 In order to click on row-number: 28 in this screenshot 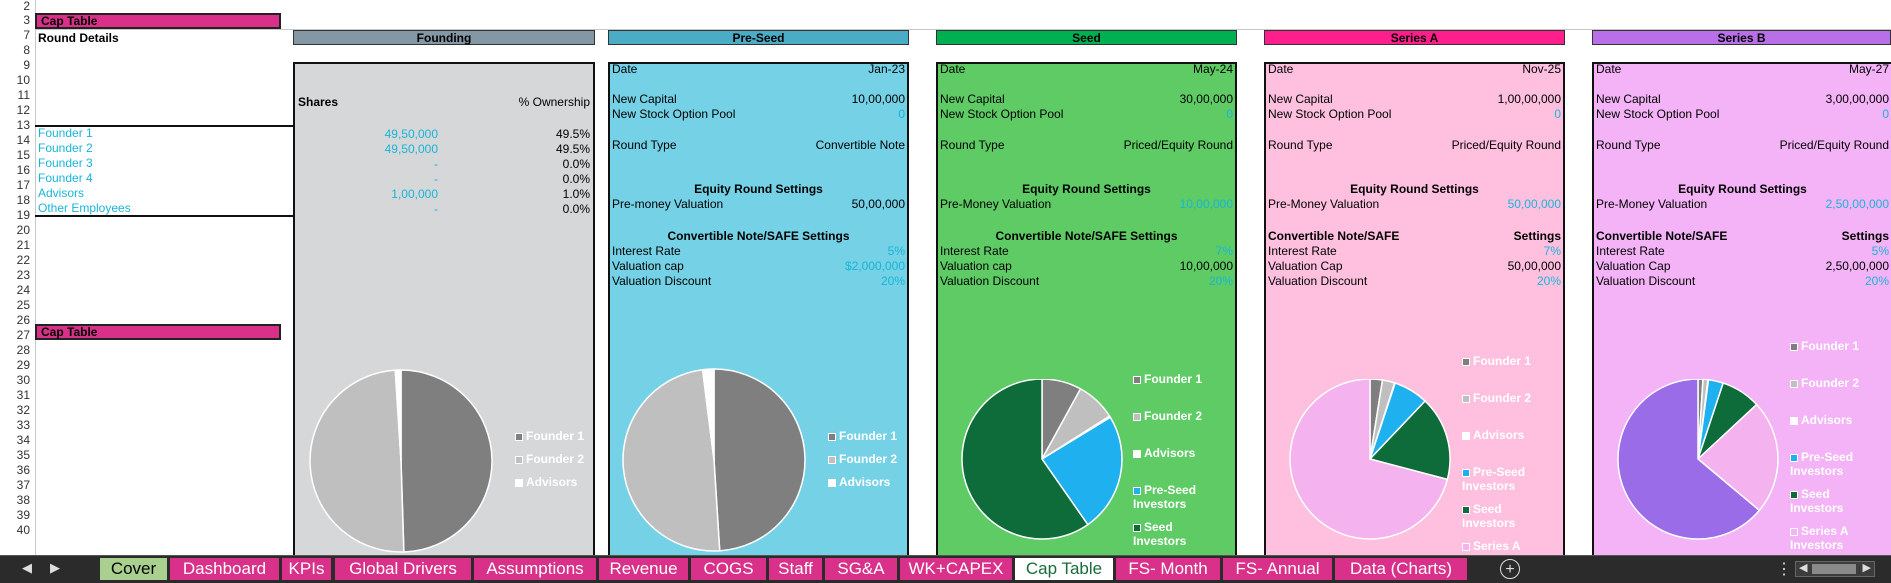, I will do `click(23, 350)`.